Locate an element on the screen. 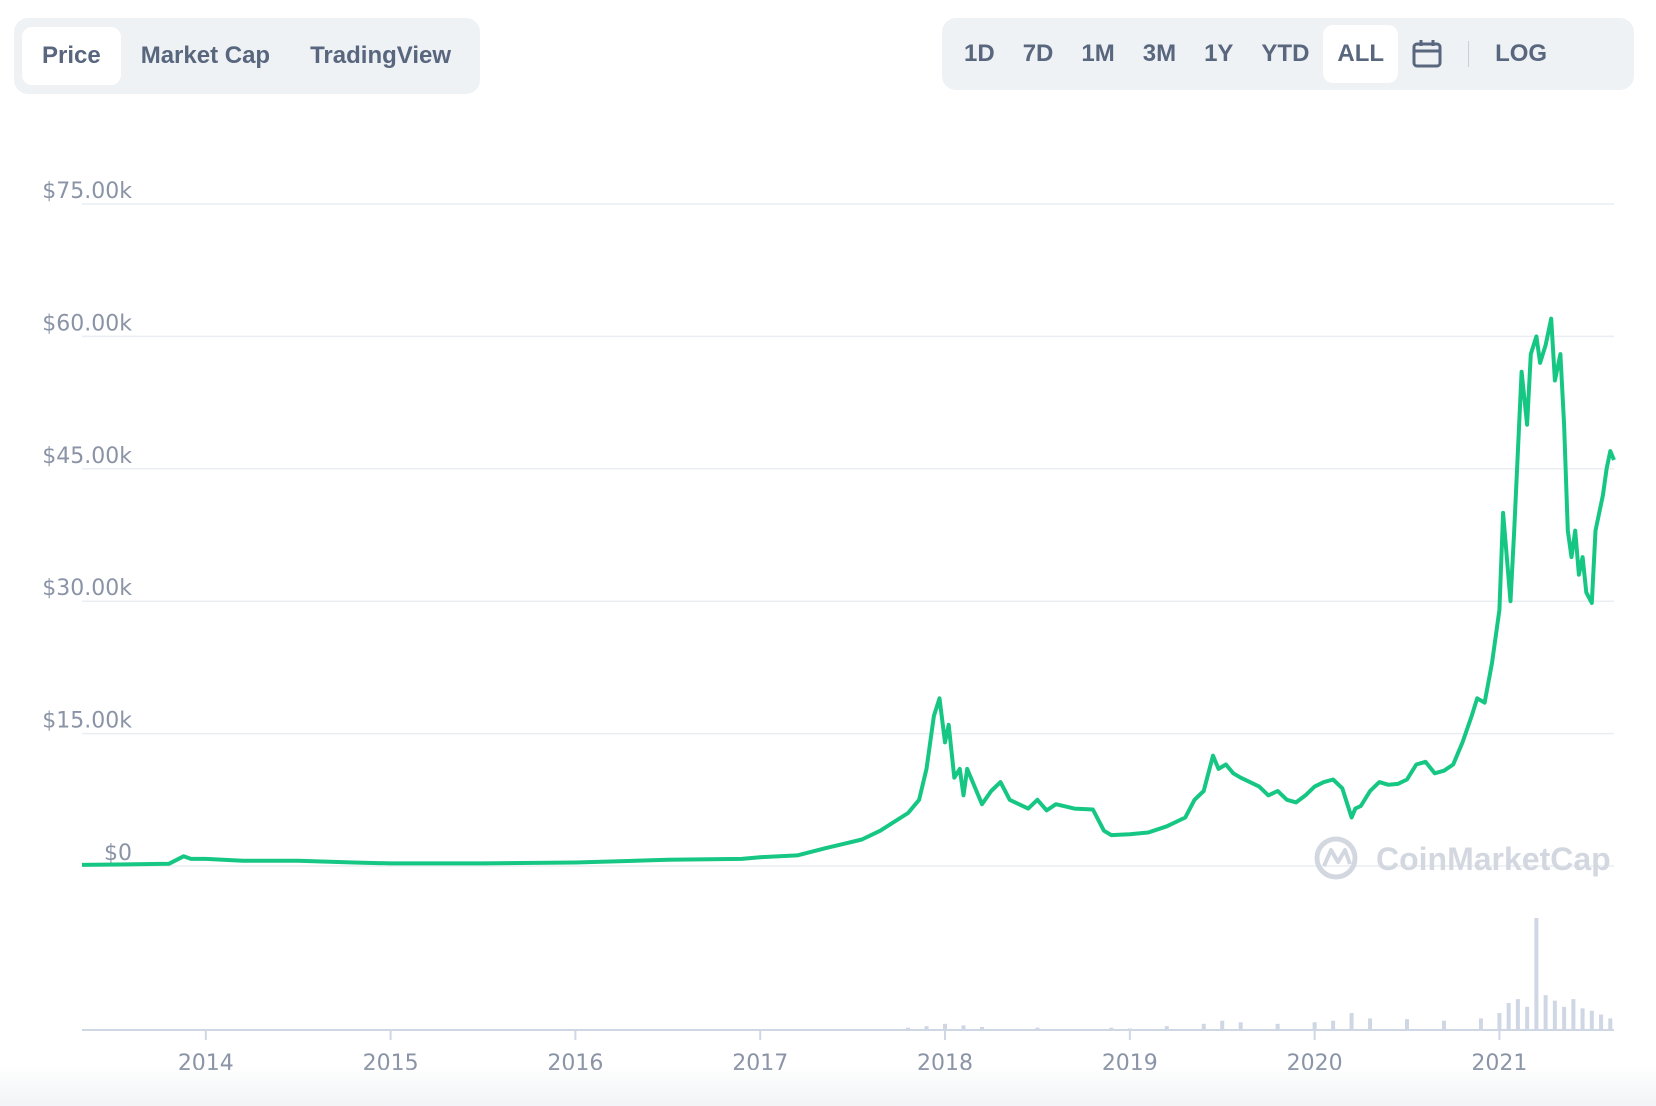  watermark-text: CoinMarketCap is located at coordinates (1493, 859).